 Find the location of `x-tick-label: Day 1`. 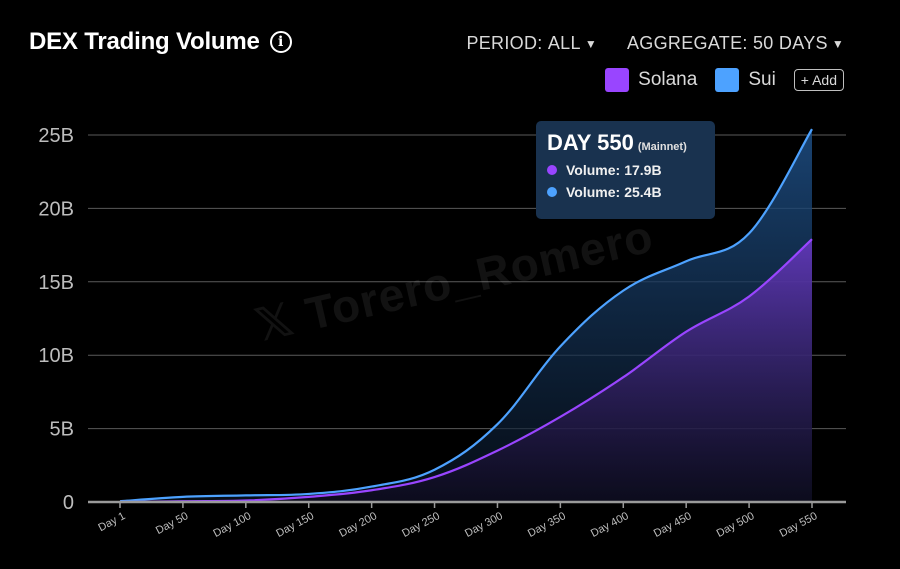

x-tick-label: Day 1 is located at coordinates (111, 522).